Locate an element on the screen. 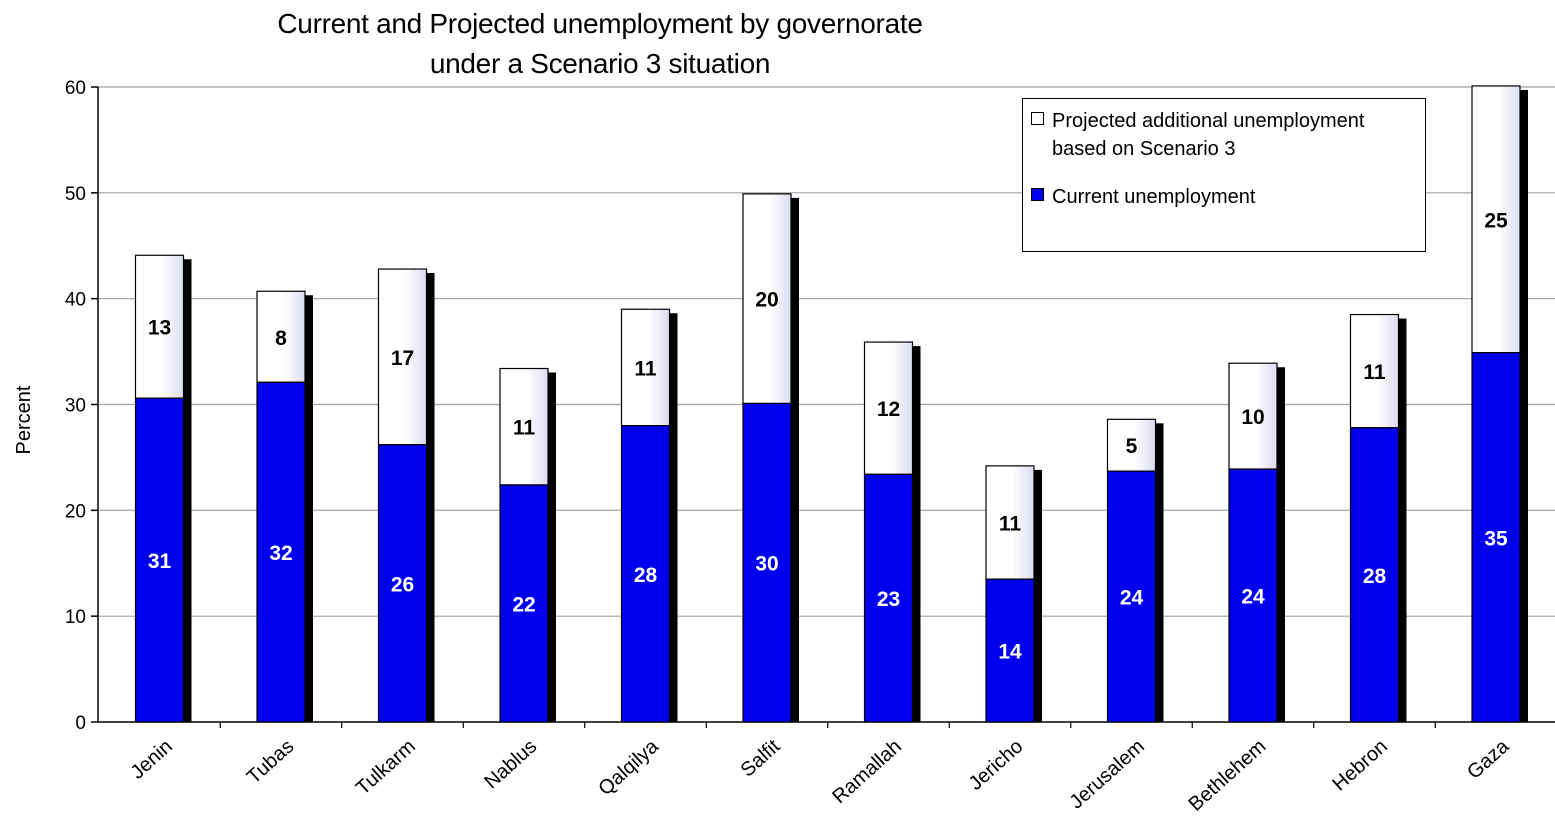 The width and height of the screenshot is (1555, 834). data-label-current: 35 is located at coordinates (1496, 538).